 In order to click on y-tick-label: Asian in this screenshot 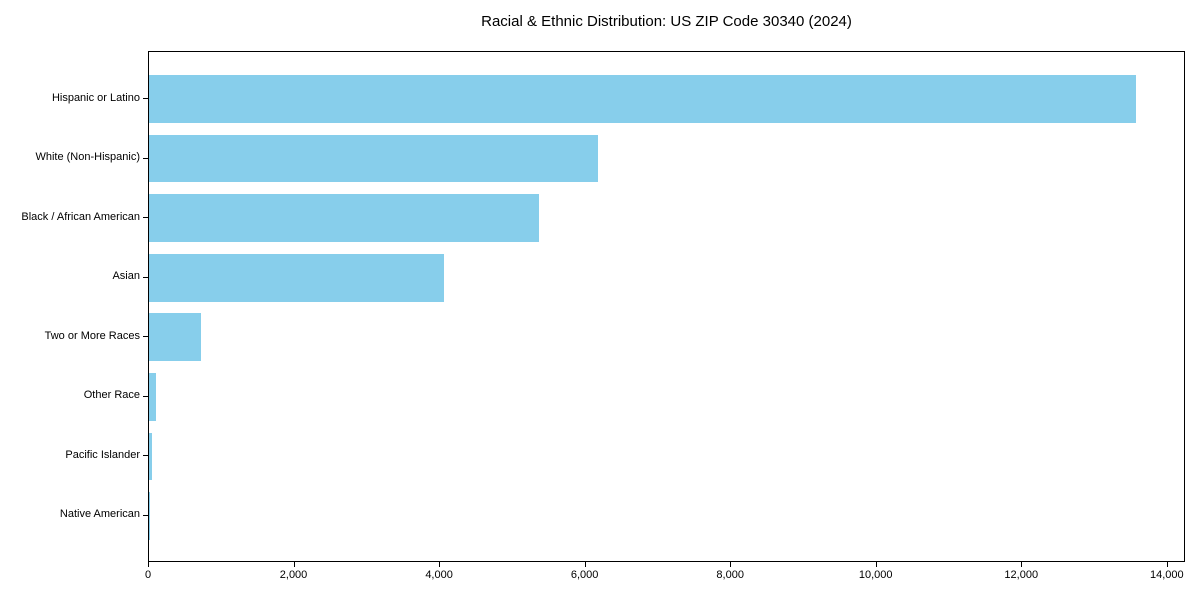, I will do `click(126, 276)`.